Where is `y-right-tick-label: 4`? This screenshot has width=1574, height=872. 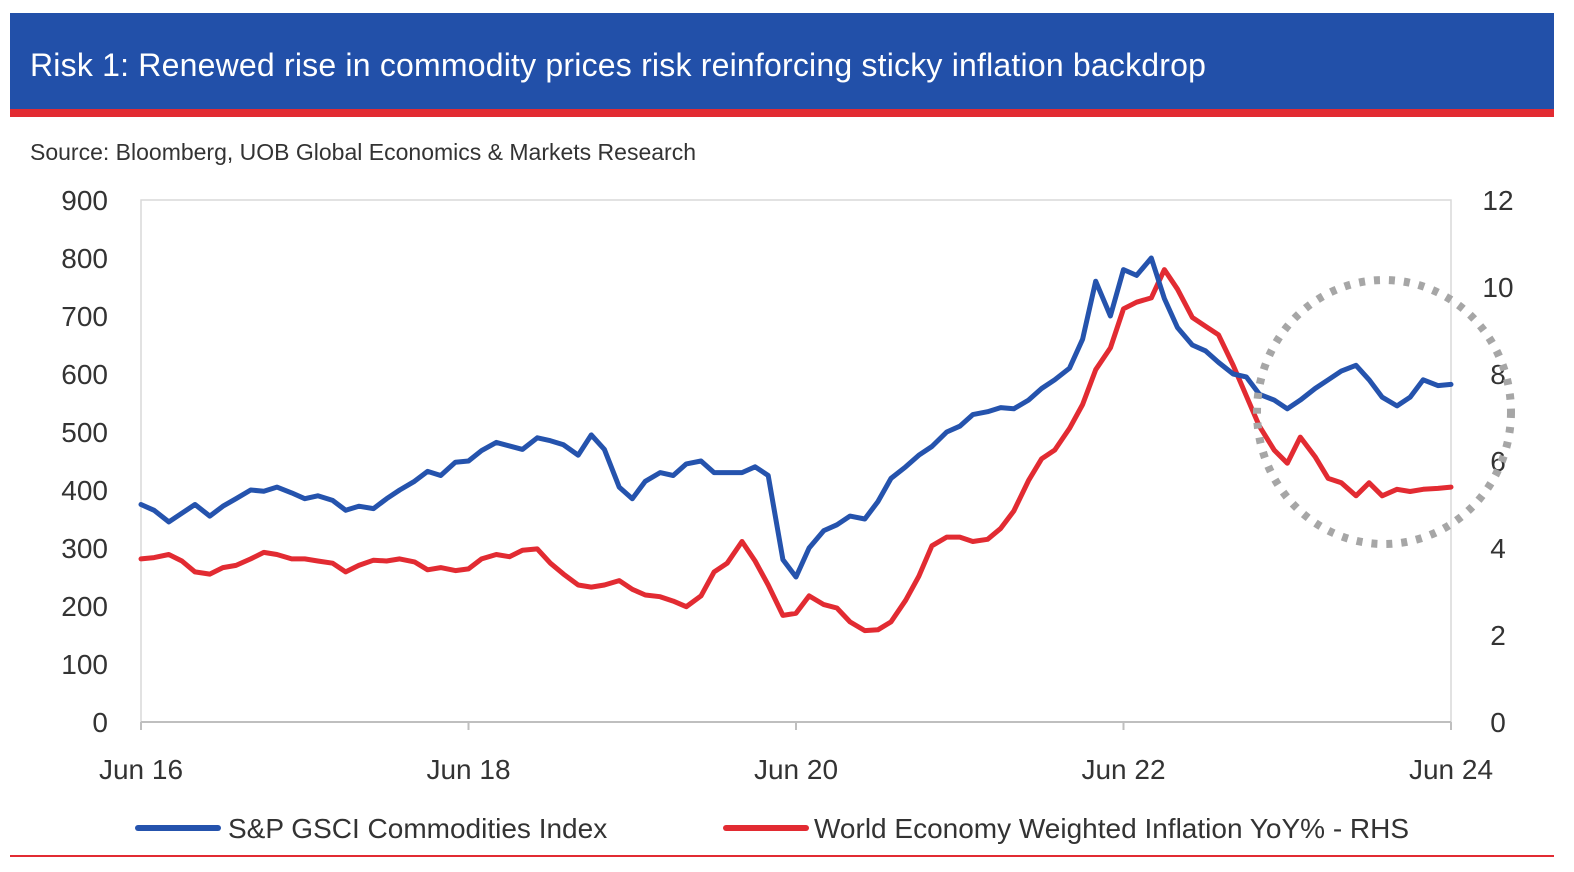
y-right-tick-label: 4 is located at coordinates (1498, 548).